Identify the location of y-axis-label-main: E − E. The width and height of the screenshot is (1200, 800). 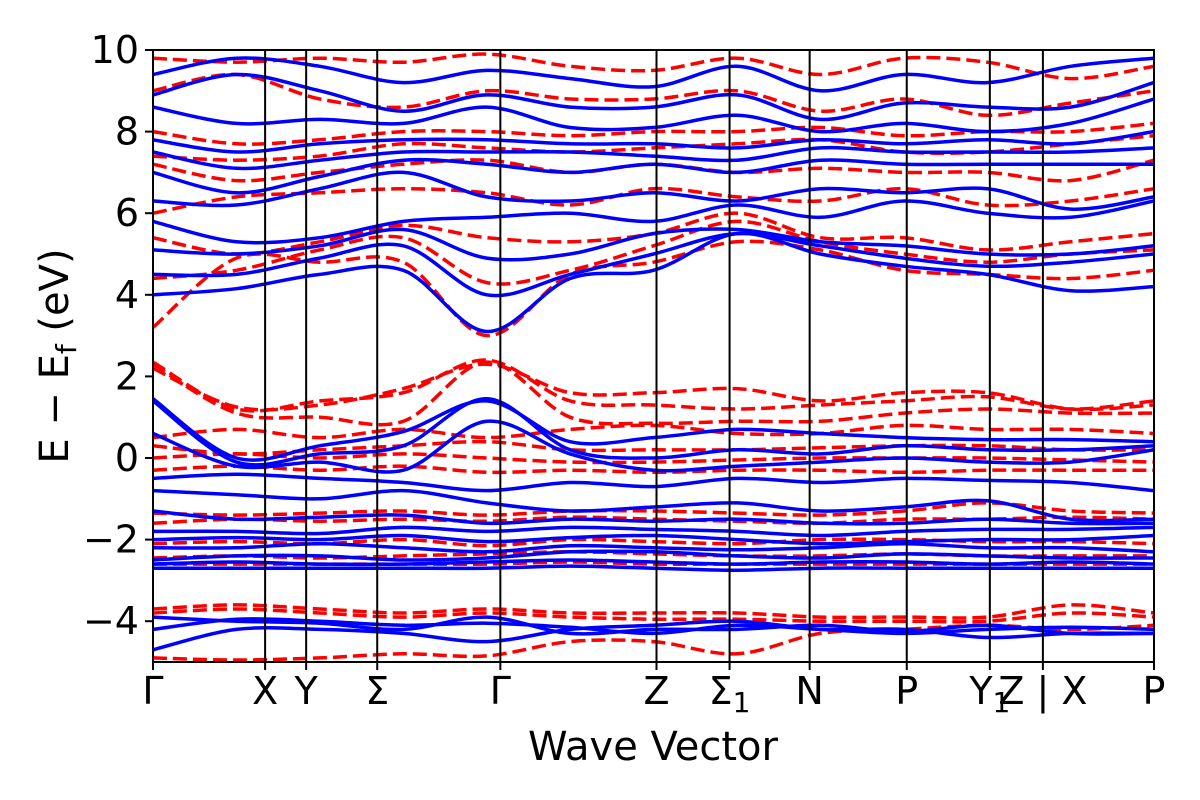
(55, 409).